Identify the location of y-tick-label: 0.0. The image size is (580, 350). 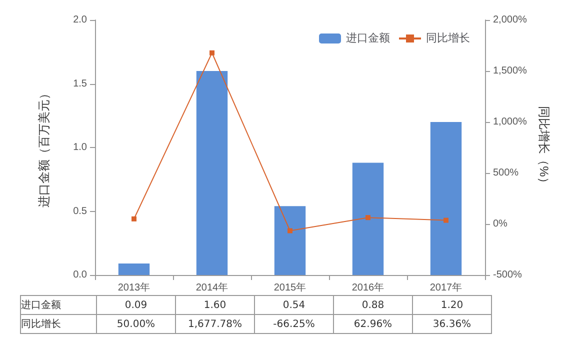
(80, 275).